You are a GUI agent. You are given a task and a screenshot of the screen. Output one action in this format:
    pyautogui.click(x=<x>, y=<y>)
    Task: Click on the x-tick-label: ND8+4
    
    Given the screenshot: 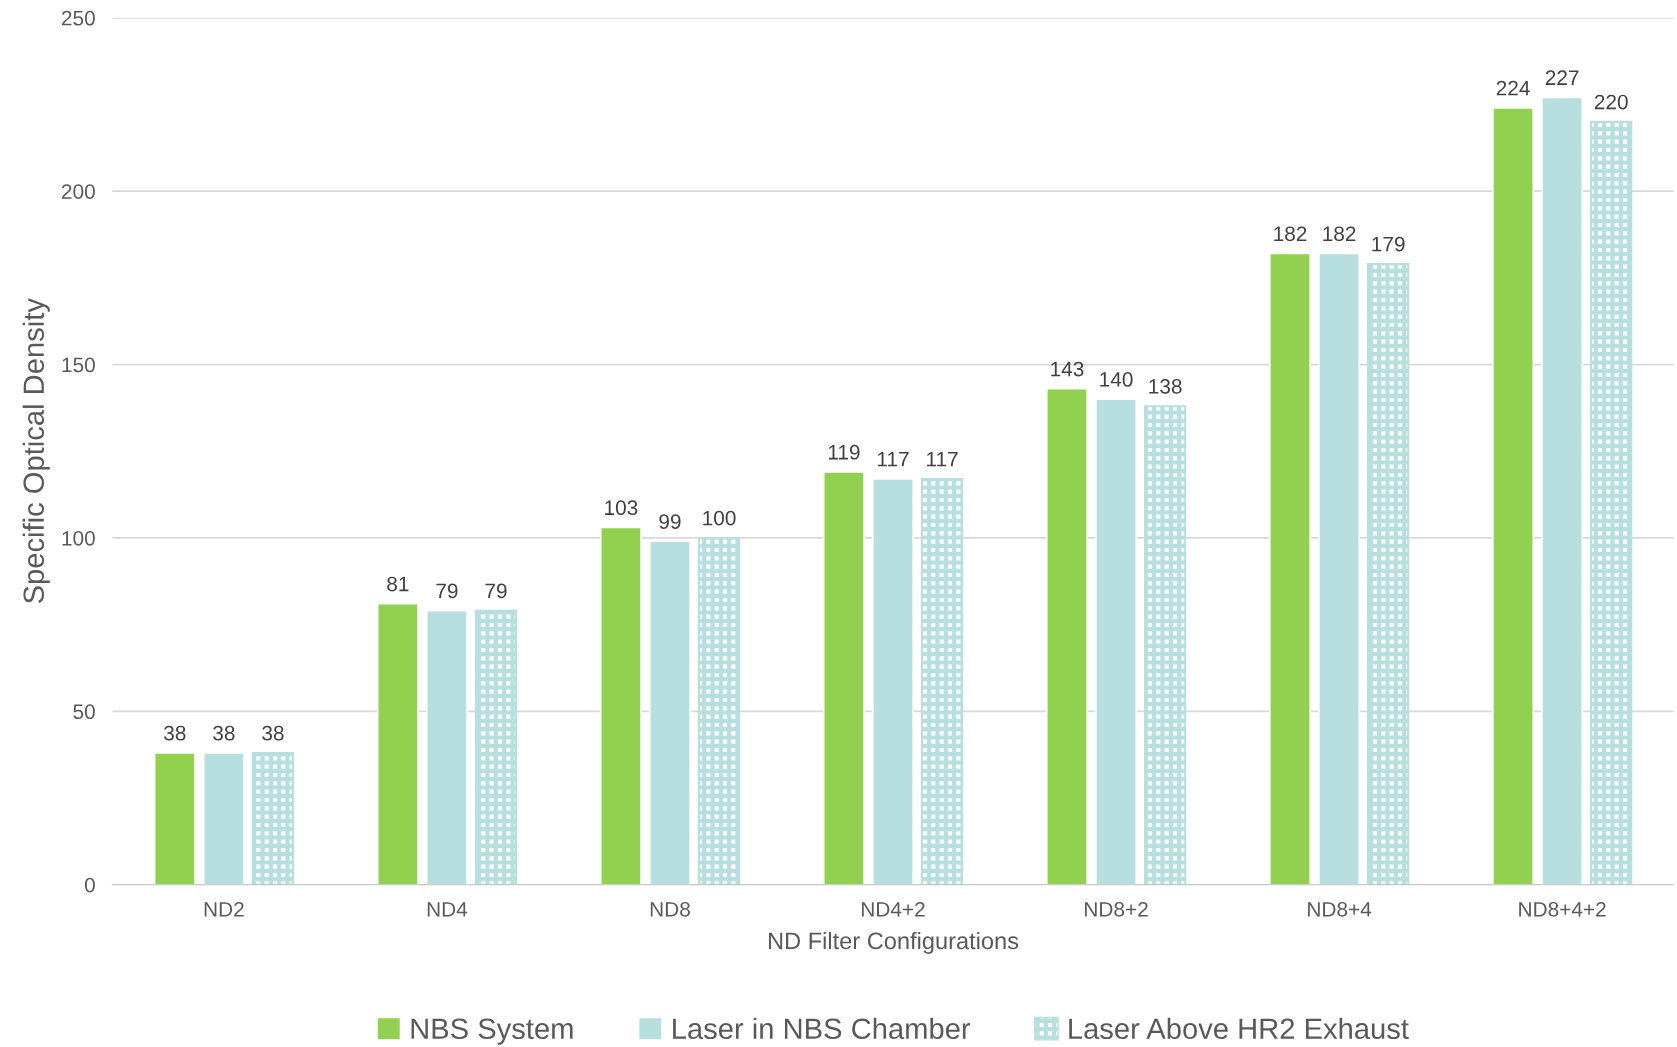 What is the action you would take?
    pyautogui.click(x=1340, y=909)
    